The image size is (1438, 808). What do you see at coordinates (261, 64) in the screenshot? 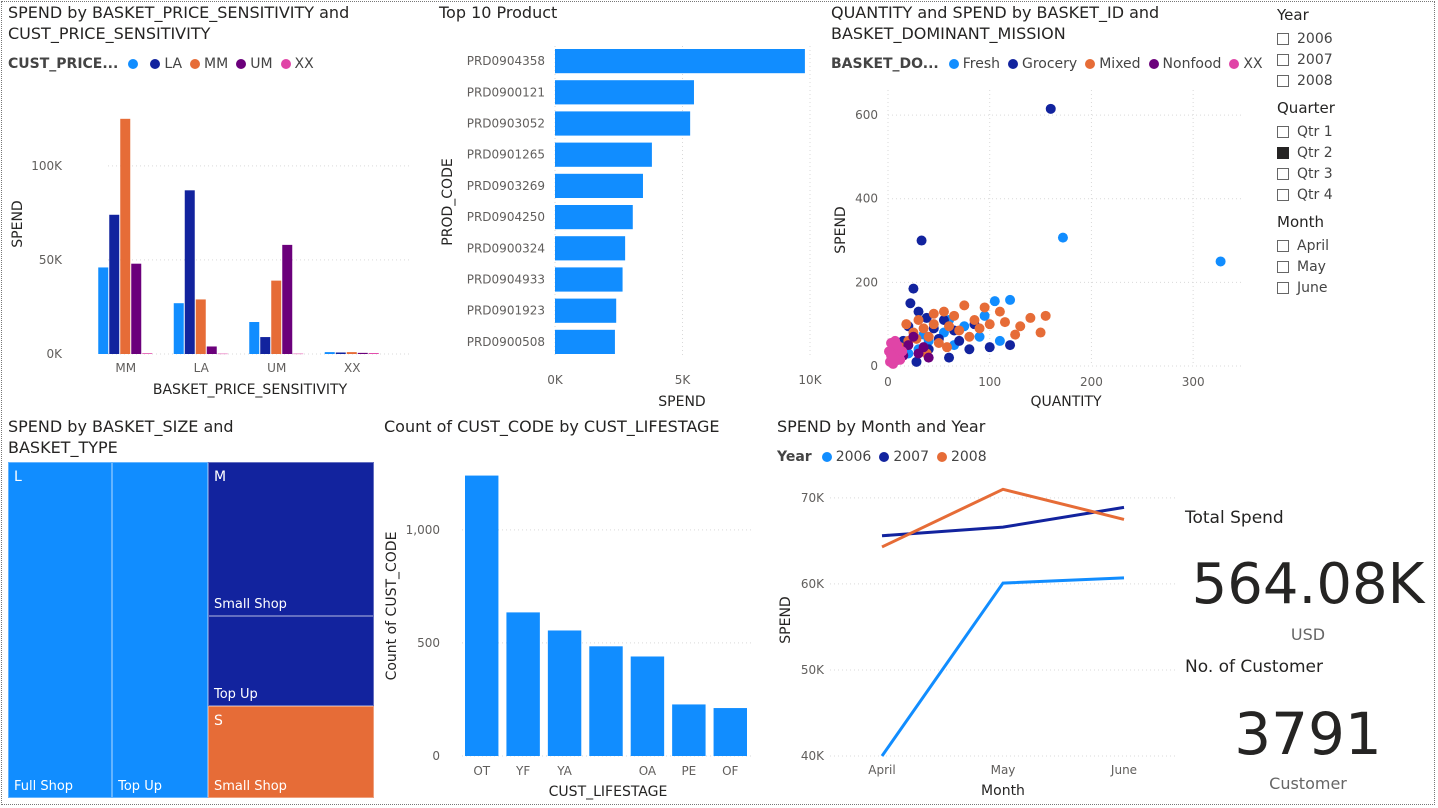
I see `sensitivity-legend-label: UM` at bounding box center [261, 64].